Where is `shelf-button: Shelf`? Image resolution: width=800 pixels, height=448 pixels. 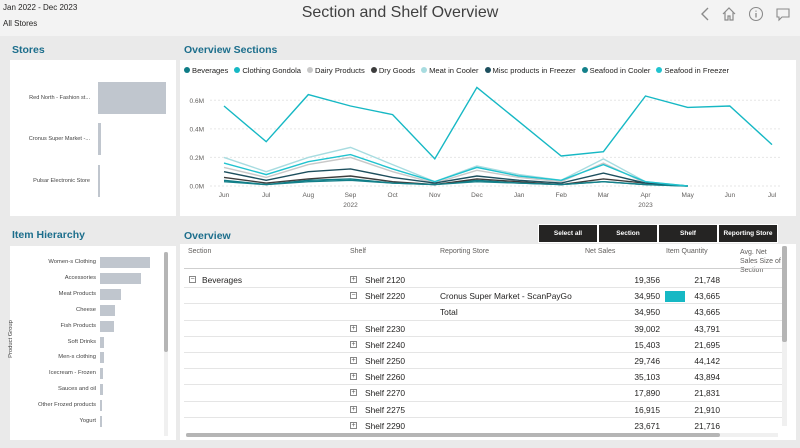 shelf-button: Shelf is located at coordinates (688, 233).